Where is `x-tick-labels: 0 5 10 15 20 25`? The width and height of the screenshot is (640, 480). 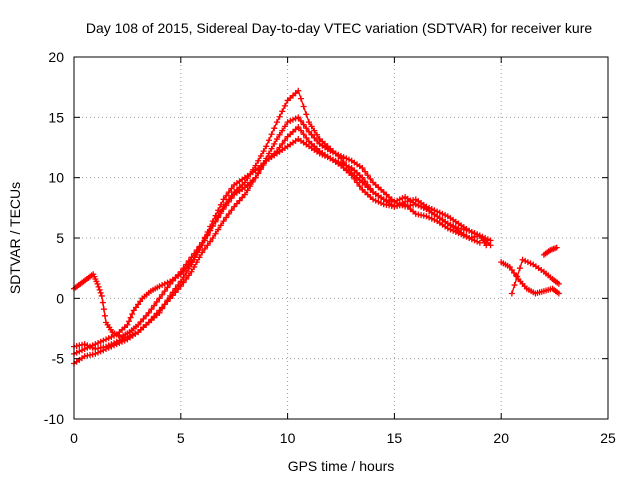 x-tick-labels: 0 5 10 15 20 25 is located at coordinates (343, 438).